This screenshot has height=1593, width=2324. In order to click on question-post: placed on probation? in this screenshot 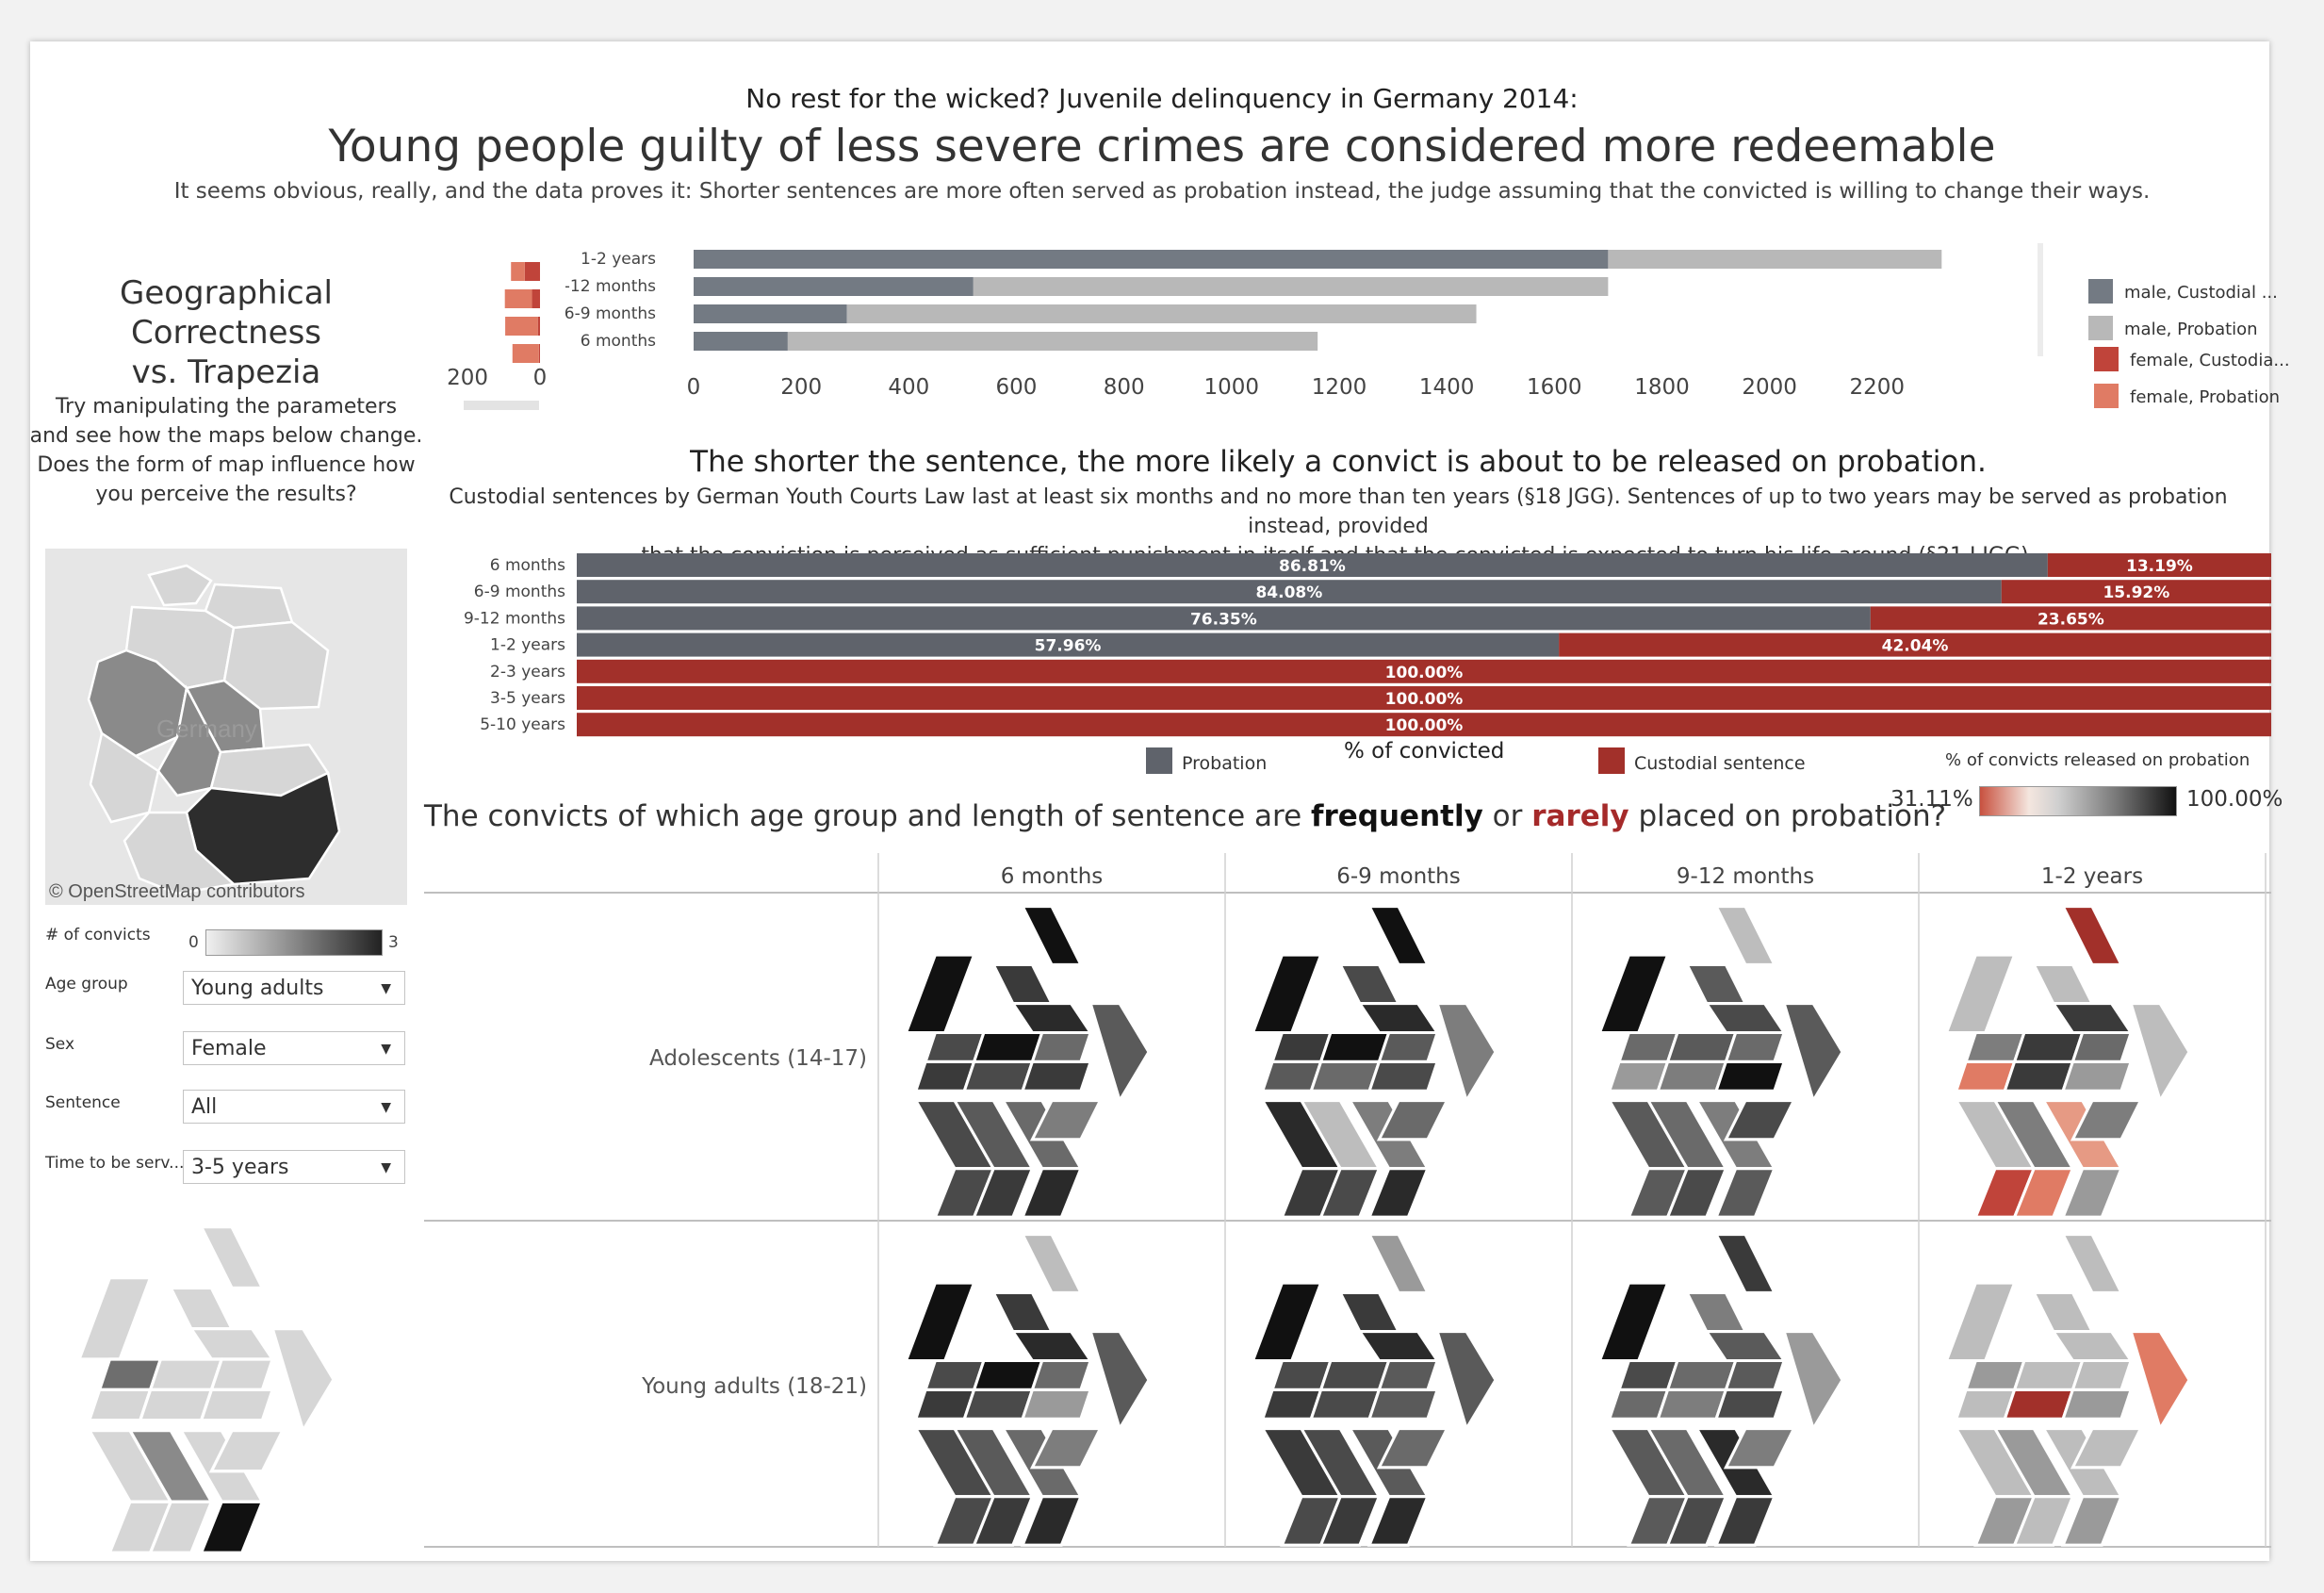, I will do `click(1787, 816)`.